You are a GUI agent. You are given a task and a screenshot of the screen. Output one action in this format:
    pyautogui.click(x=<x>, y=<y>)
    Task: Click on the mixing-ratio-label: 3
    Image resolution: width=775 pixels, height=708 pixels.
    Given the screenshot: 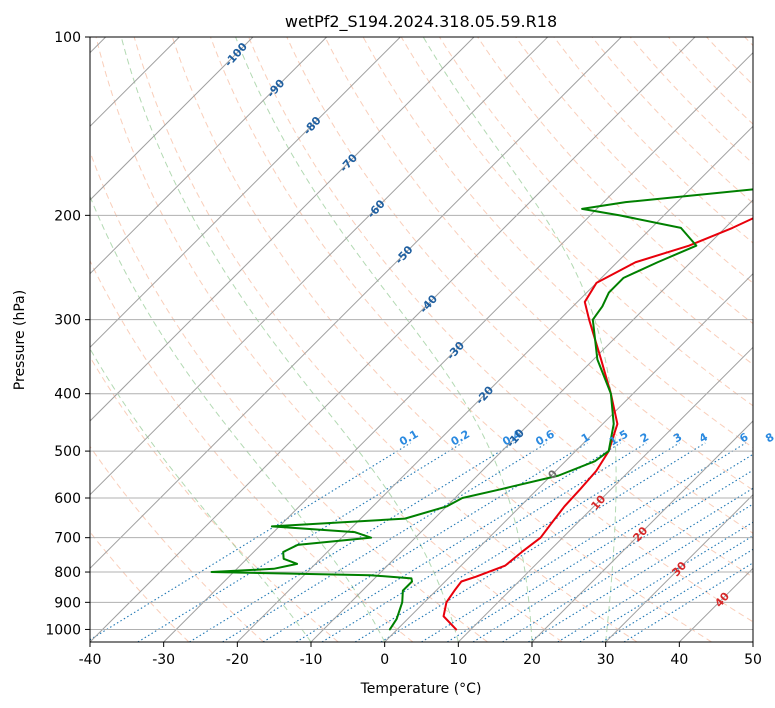 What is the action you would take?
    pyautogui.click(x=677, y=437)
    